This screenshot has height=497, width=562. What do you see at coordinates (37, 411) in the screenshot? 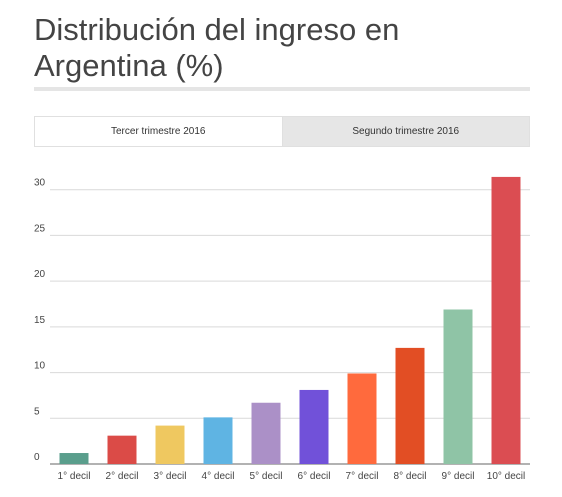
I see `y-tick-label: 5` at bounding box center [37, 411].